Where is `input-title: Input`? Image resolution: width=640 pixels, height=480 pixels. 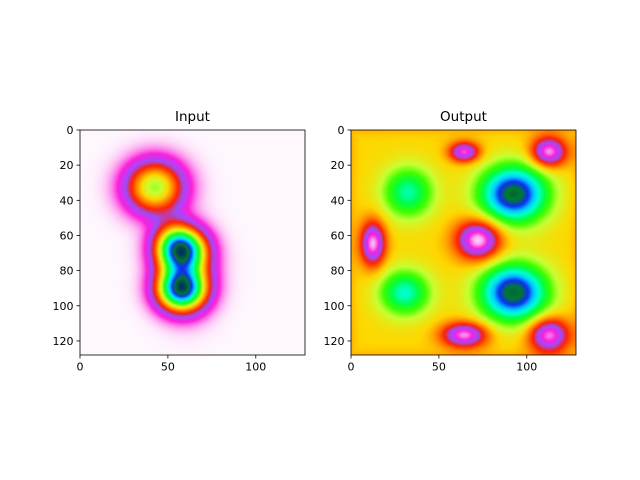 input-title: Input is located at coordinates (192, 117).